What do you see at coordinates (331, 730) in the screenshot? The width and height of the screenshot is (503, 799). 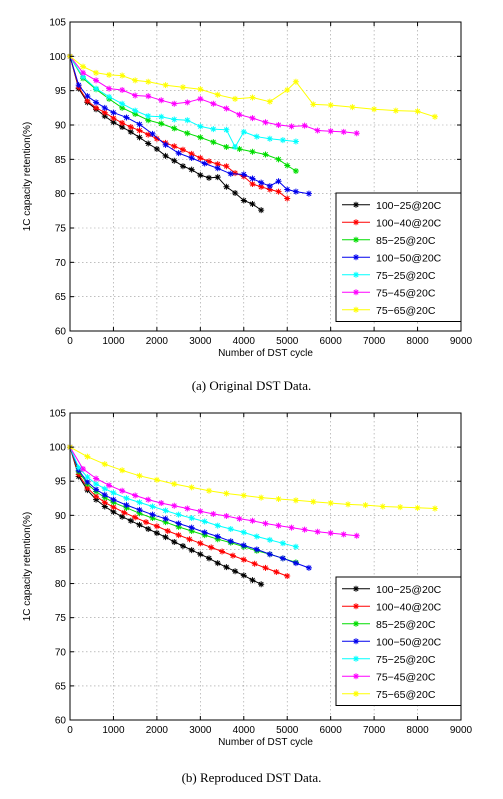 I see `x-tick-label: 6000` at bounding box center [331, 730].